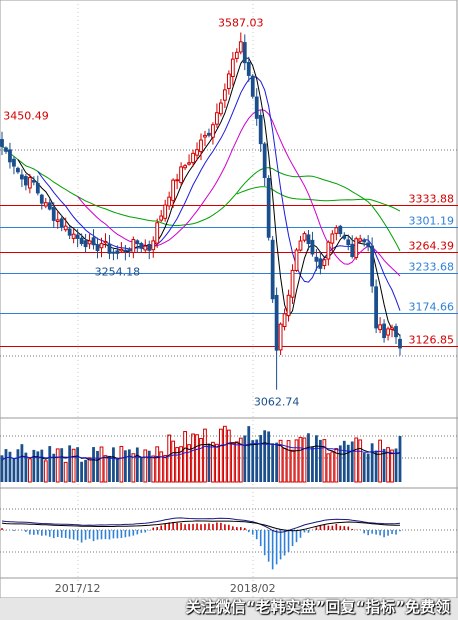 Image resolution: width=458 pixels, height=620 pixels. I want to click on price-annotation: 3450.49, so click(26, 115).